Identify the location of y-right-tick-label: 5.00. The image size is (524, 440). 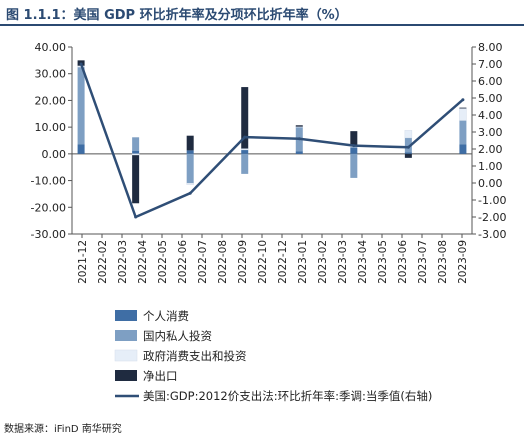
(490, 98).